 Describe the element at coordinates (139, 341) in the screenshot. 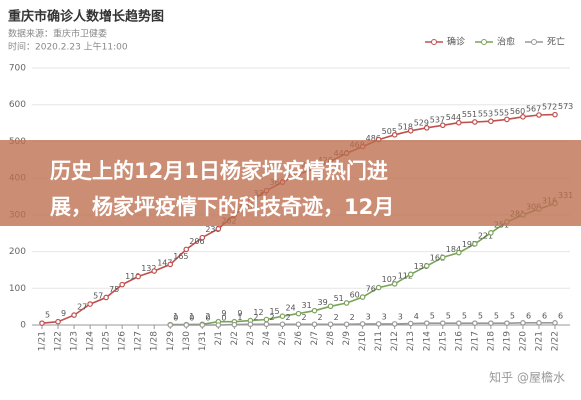

I see `x-tick-label: 1/27` at that location.